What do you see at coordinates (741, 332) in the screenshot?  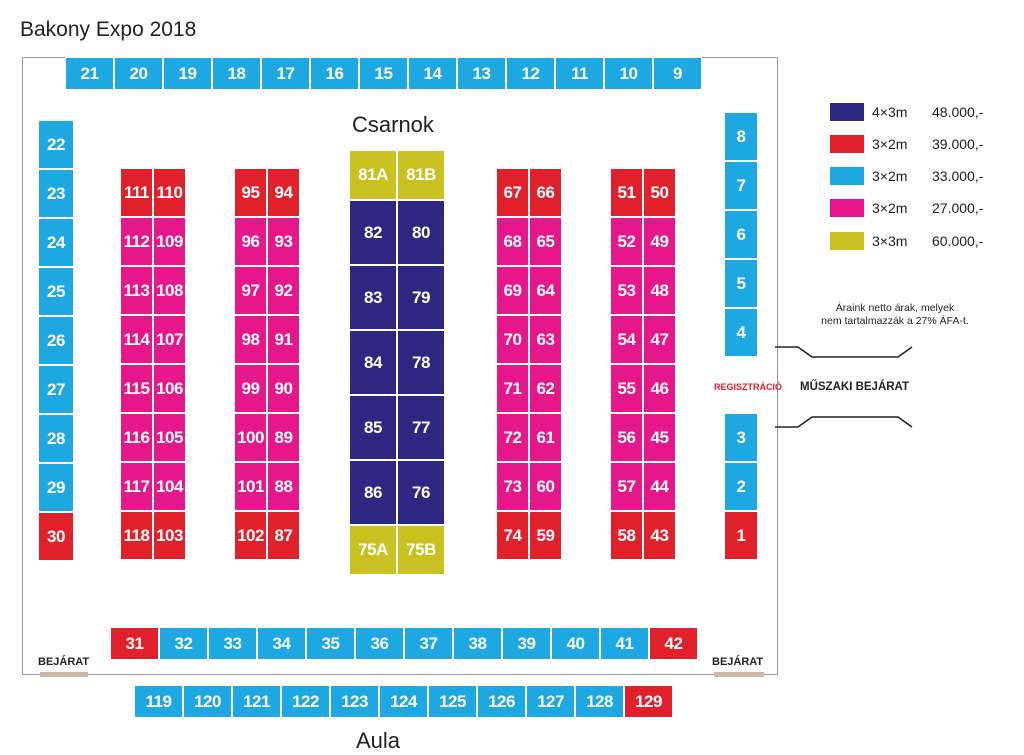 I see `booth-4: 4` at bounding box center [741, 332].